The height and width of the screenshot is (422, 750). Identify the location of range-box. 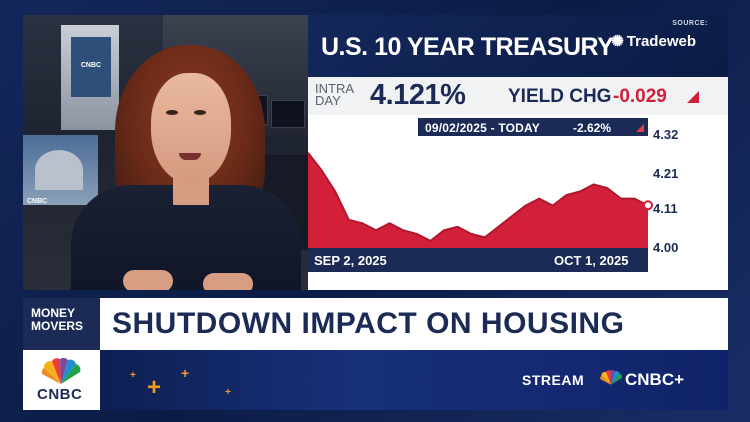
(533, 127).